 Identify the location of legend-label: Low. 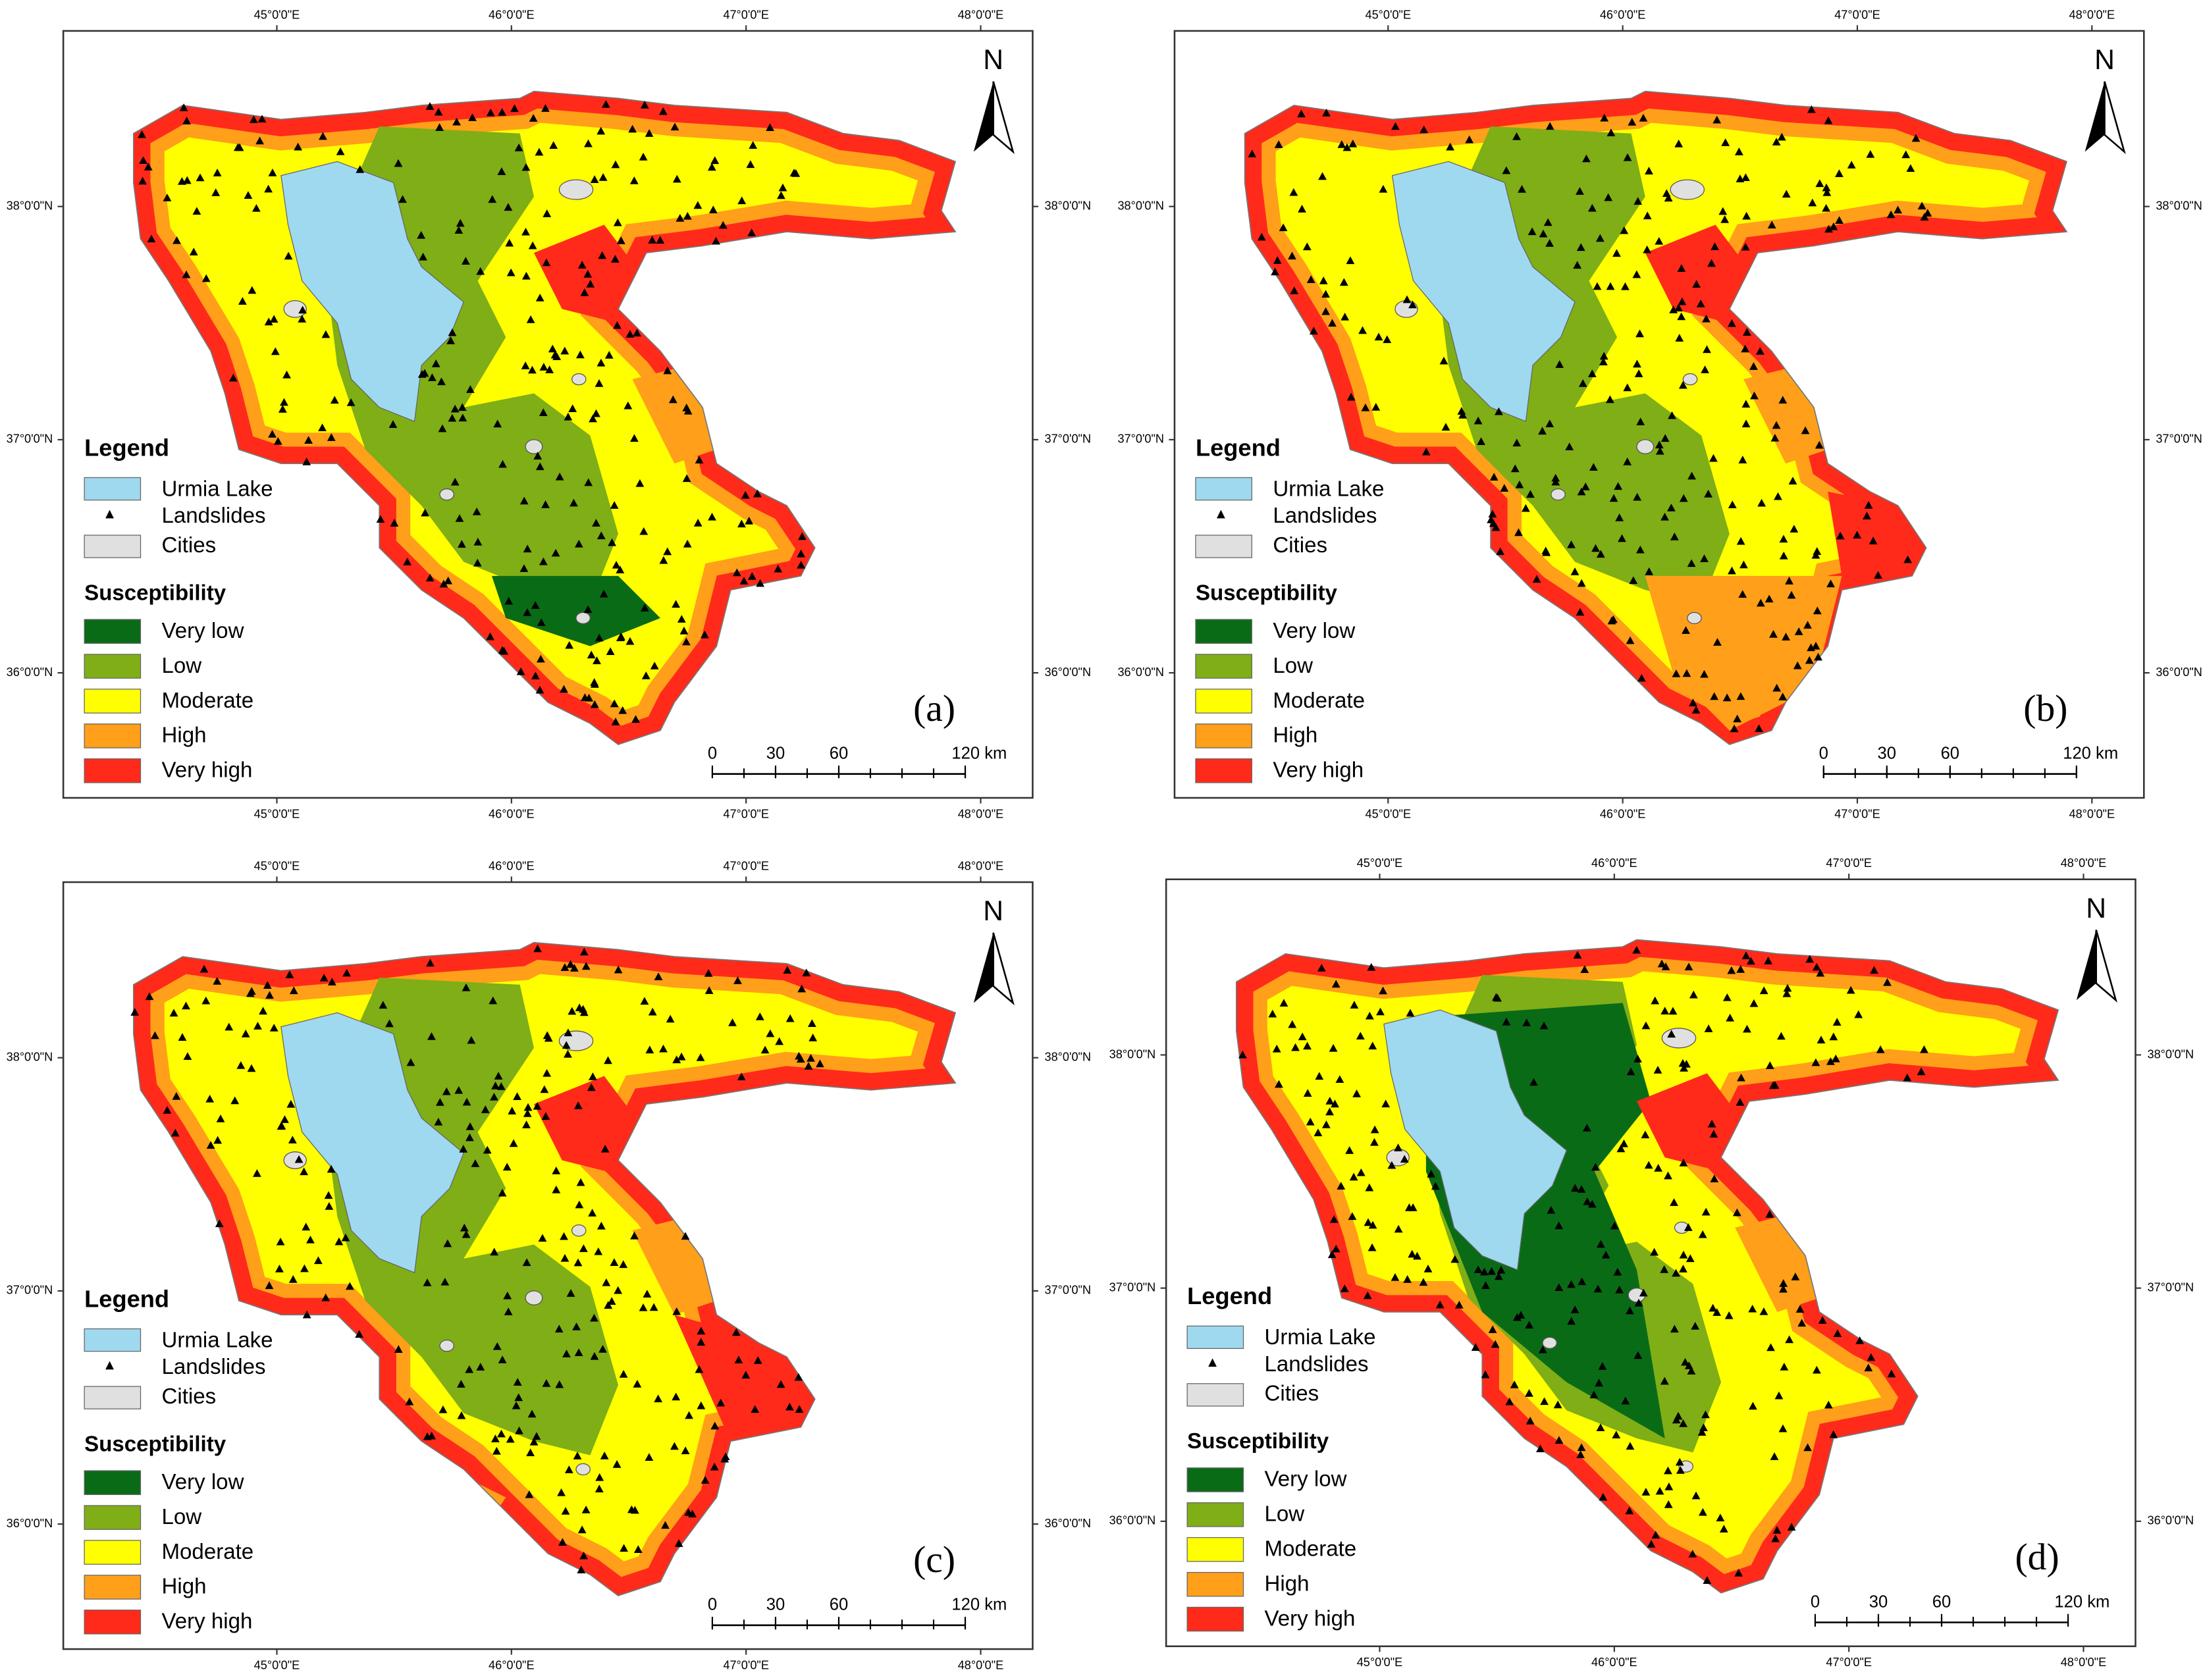
(1285, 1514).